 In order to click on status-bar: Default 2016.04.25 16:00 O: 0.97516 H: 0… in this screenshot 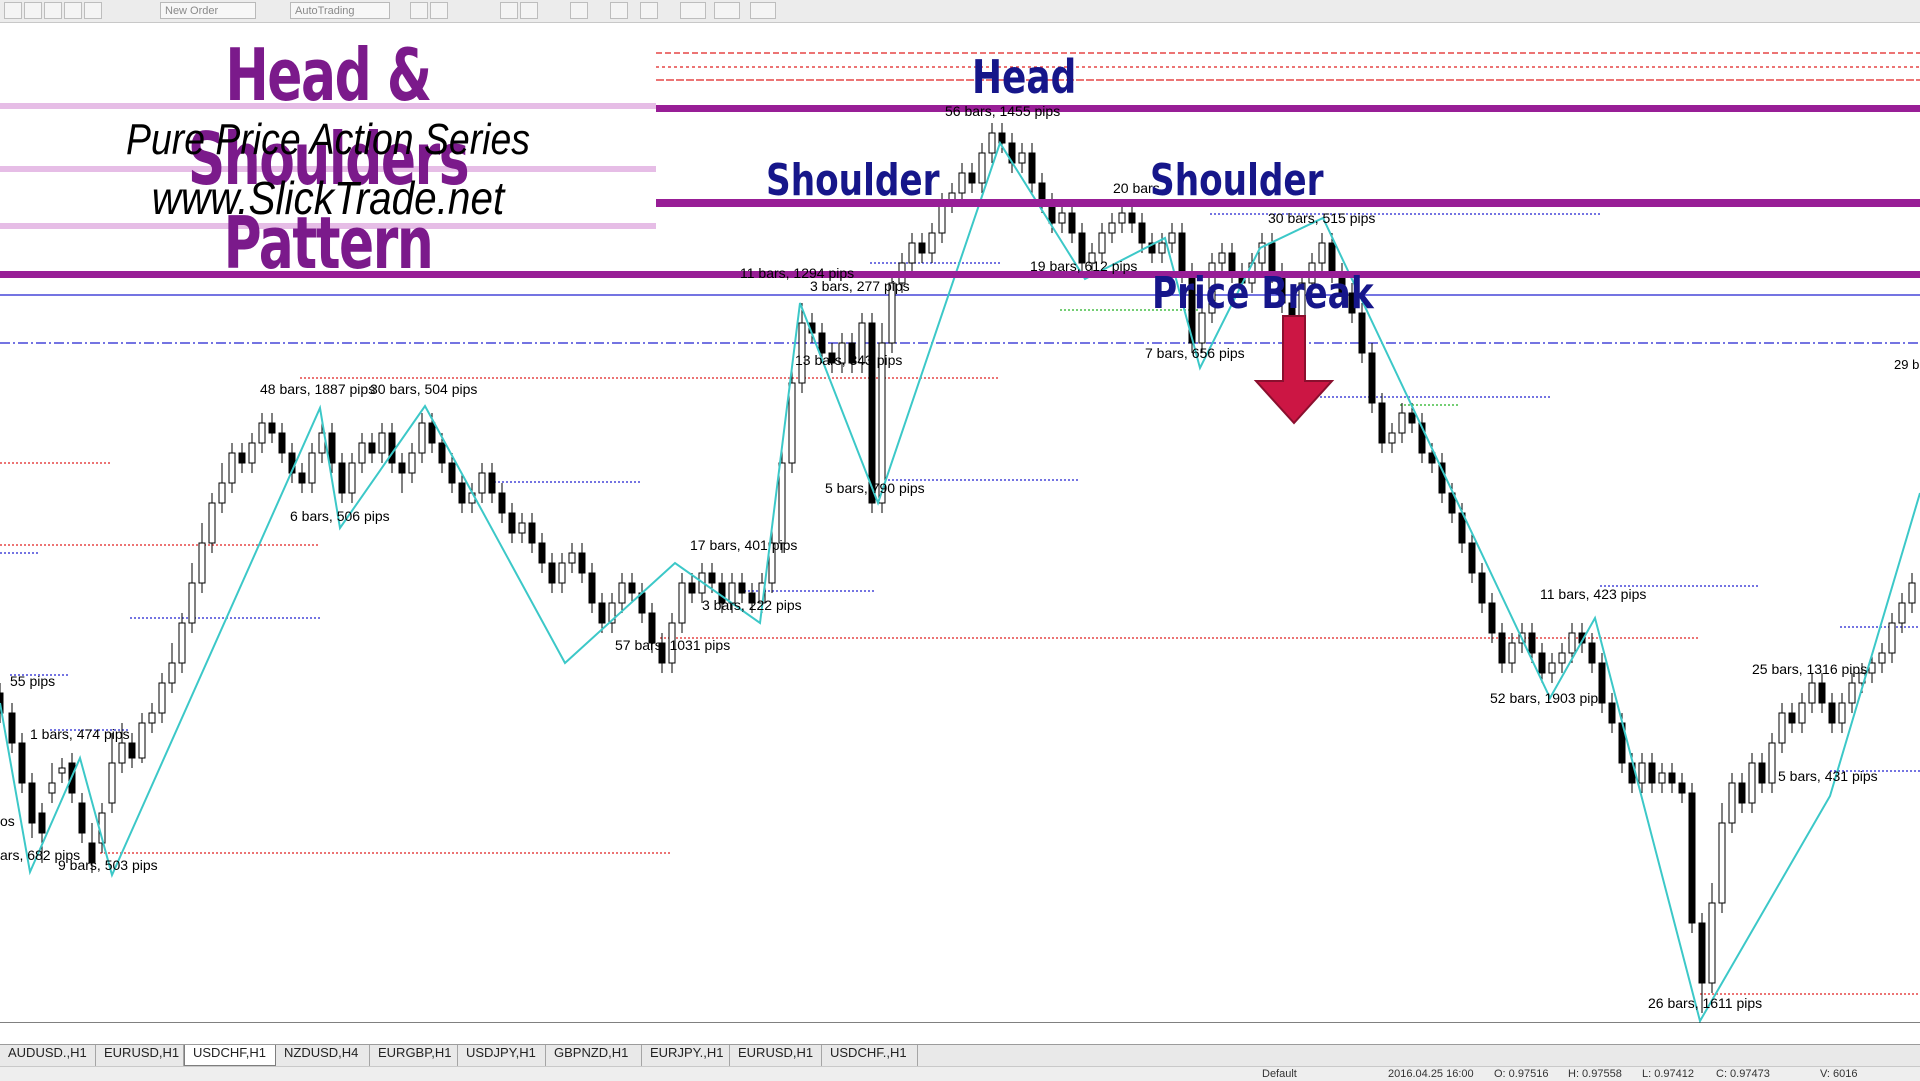, I will do `click(960, 1073)`.